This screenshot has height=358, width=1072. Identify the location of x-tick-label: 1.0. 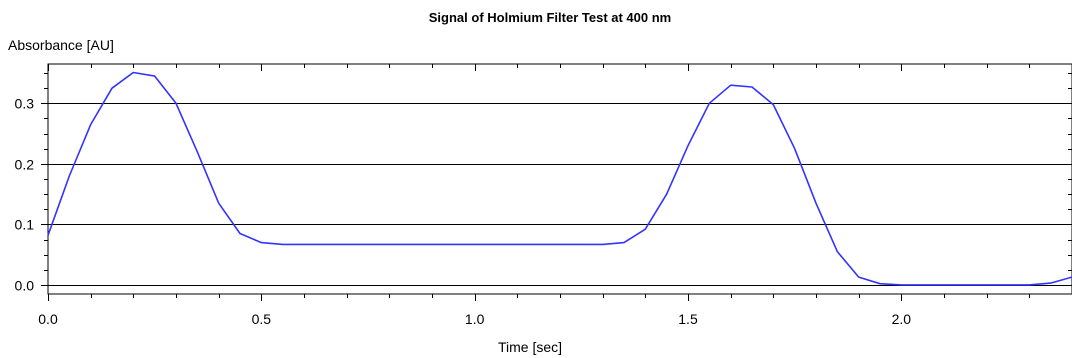
(475, 319).